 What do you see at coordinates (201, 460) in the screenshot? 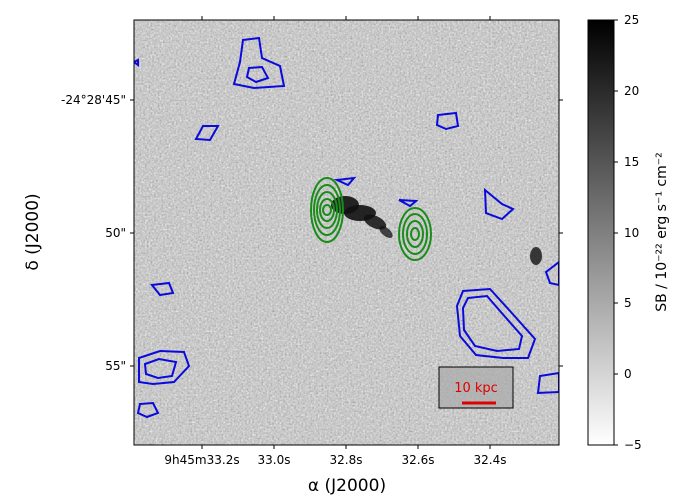
I see `x-tick-label: 9h45m33.2s` at bounding box center [201, 460].